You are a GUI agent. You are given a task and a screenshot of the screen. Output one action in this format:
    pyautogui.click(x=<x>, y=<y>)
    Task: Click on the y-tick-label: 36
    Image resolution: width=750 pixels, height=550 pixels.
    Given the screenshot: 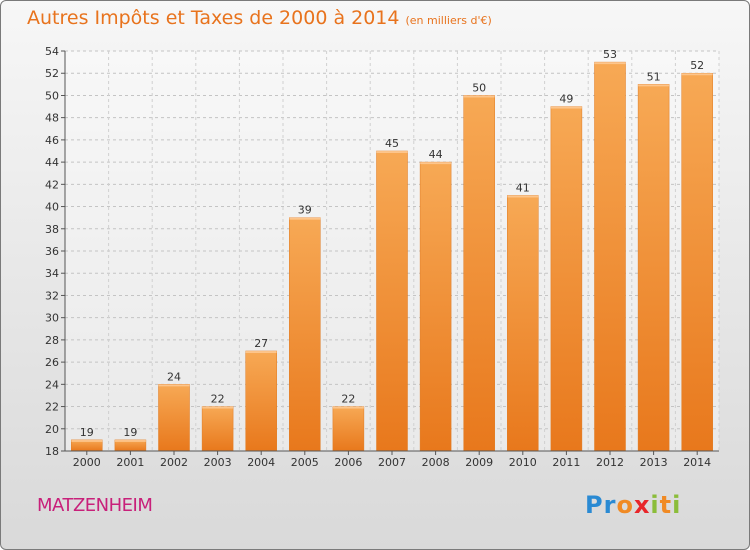 What is the action you would take?
    pyautogui.click(x=52, y=251)
    